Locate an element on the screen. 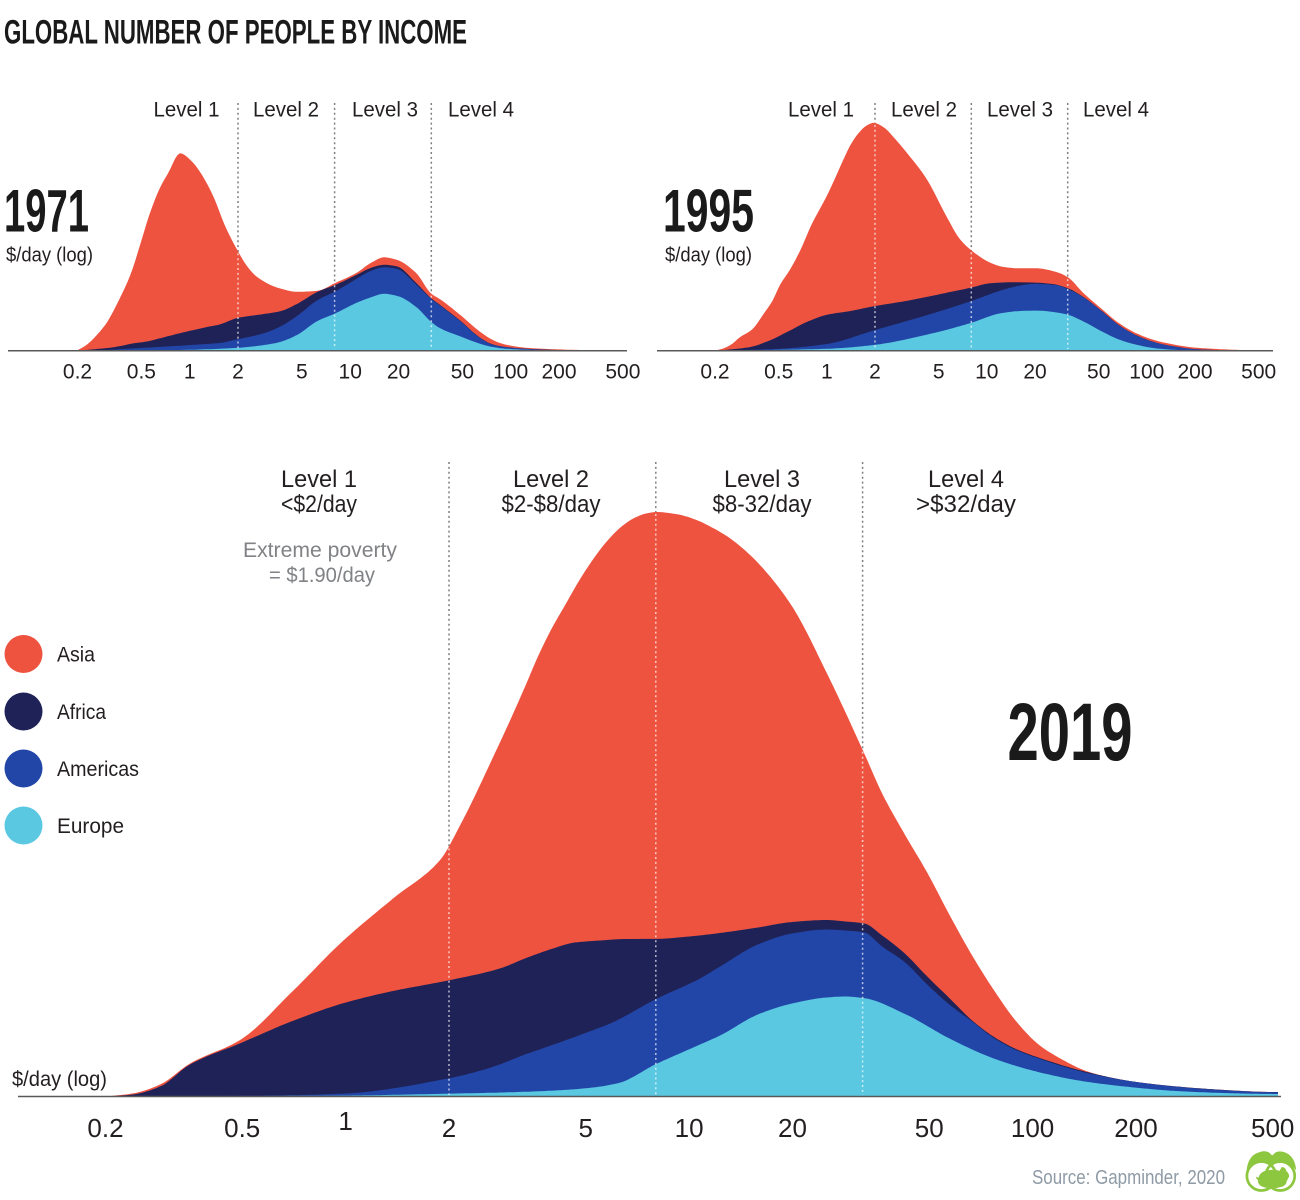 This screenshot has width=1300, height=1200. svg-text: Source: Gapminder, 2020 is located at coordinates (1128, 1178).